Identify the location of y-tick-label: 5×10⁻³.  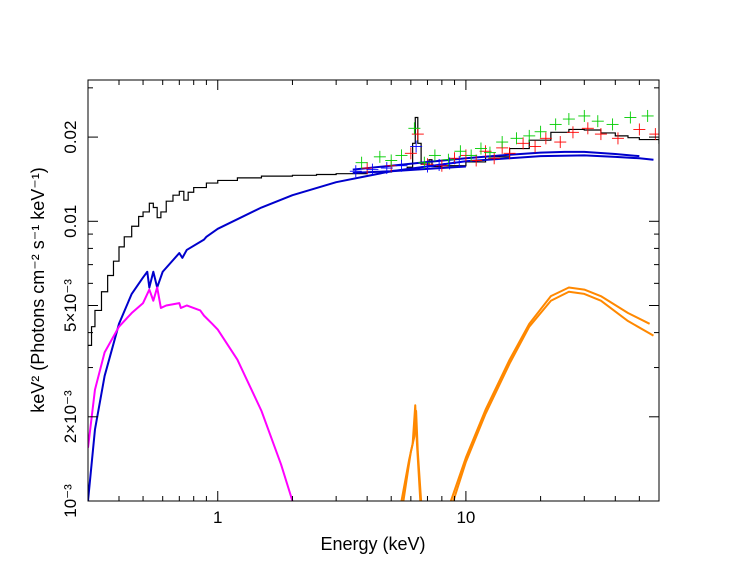
(70, 305).